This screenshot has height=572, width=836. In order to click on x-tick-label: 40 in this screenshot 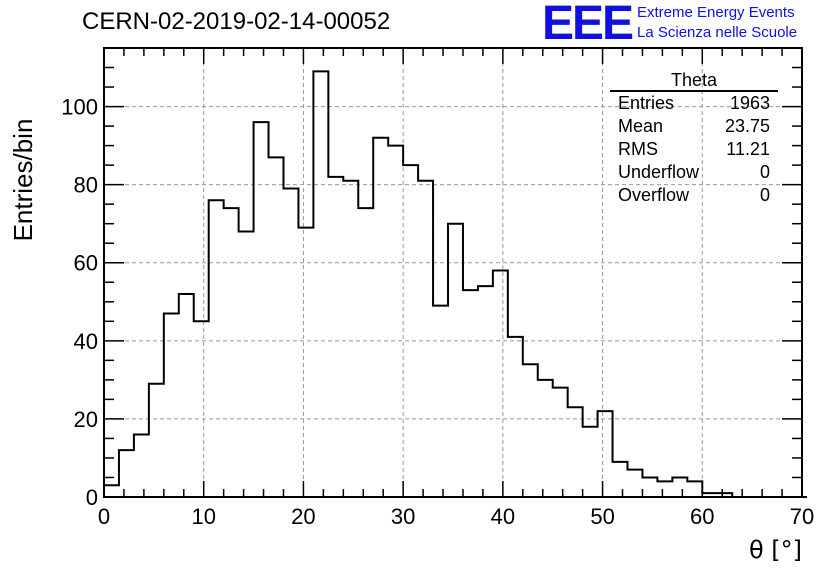, I will do `click(503, 516)`.